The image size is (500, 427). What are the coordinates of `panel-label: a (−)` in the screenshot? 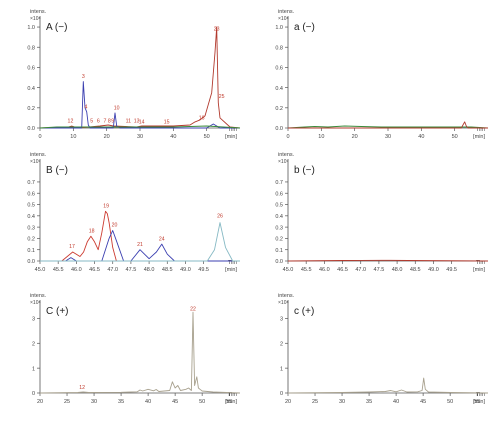 It's located at (304, 27).